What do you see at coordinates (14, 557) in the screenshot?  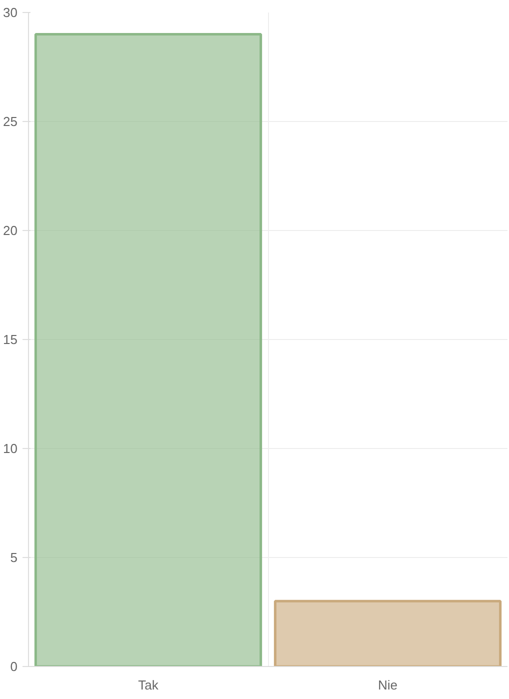 I see `y-tick-label: 5` at bounding box center [14, 557].